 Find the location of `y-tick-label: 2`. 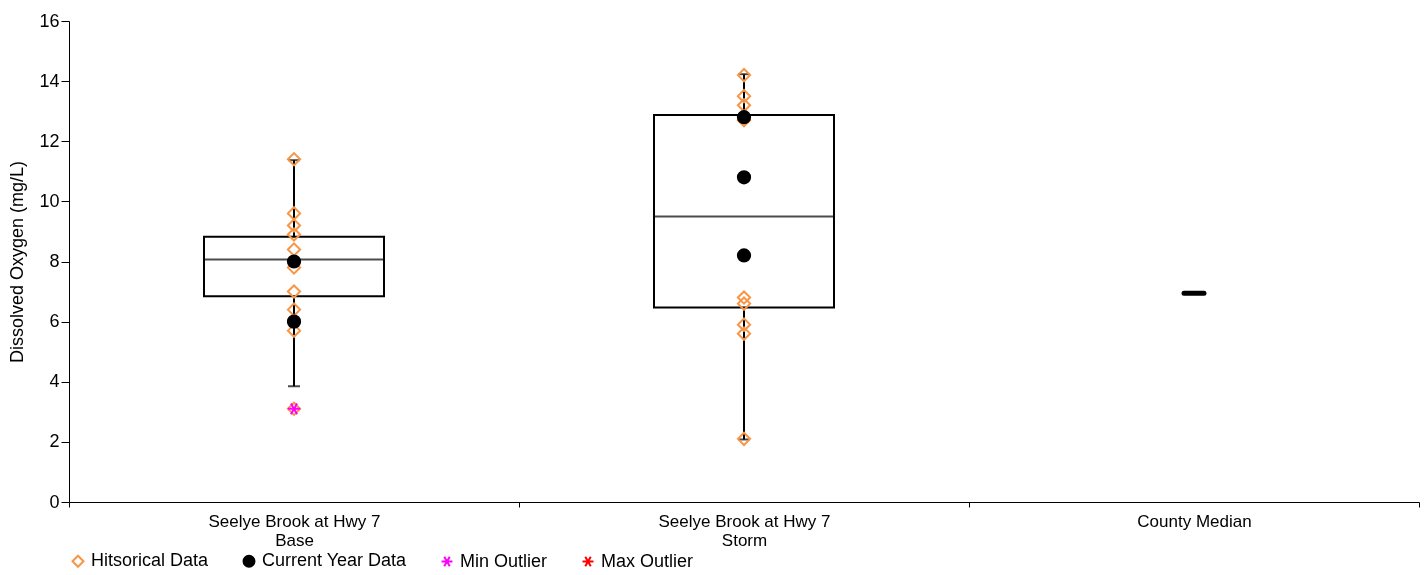

y-tick-label: 2 is located at coordinates (54, 441).